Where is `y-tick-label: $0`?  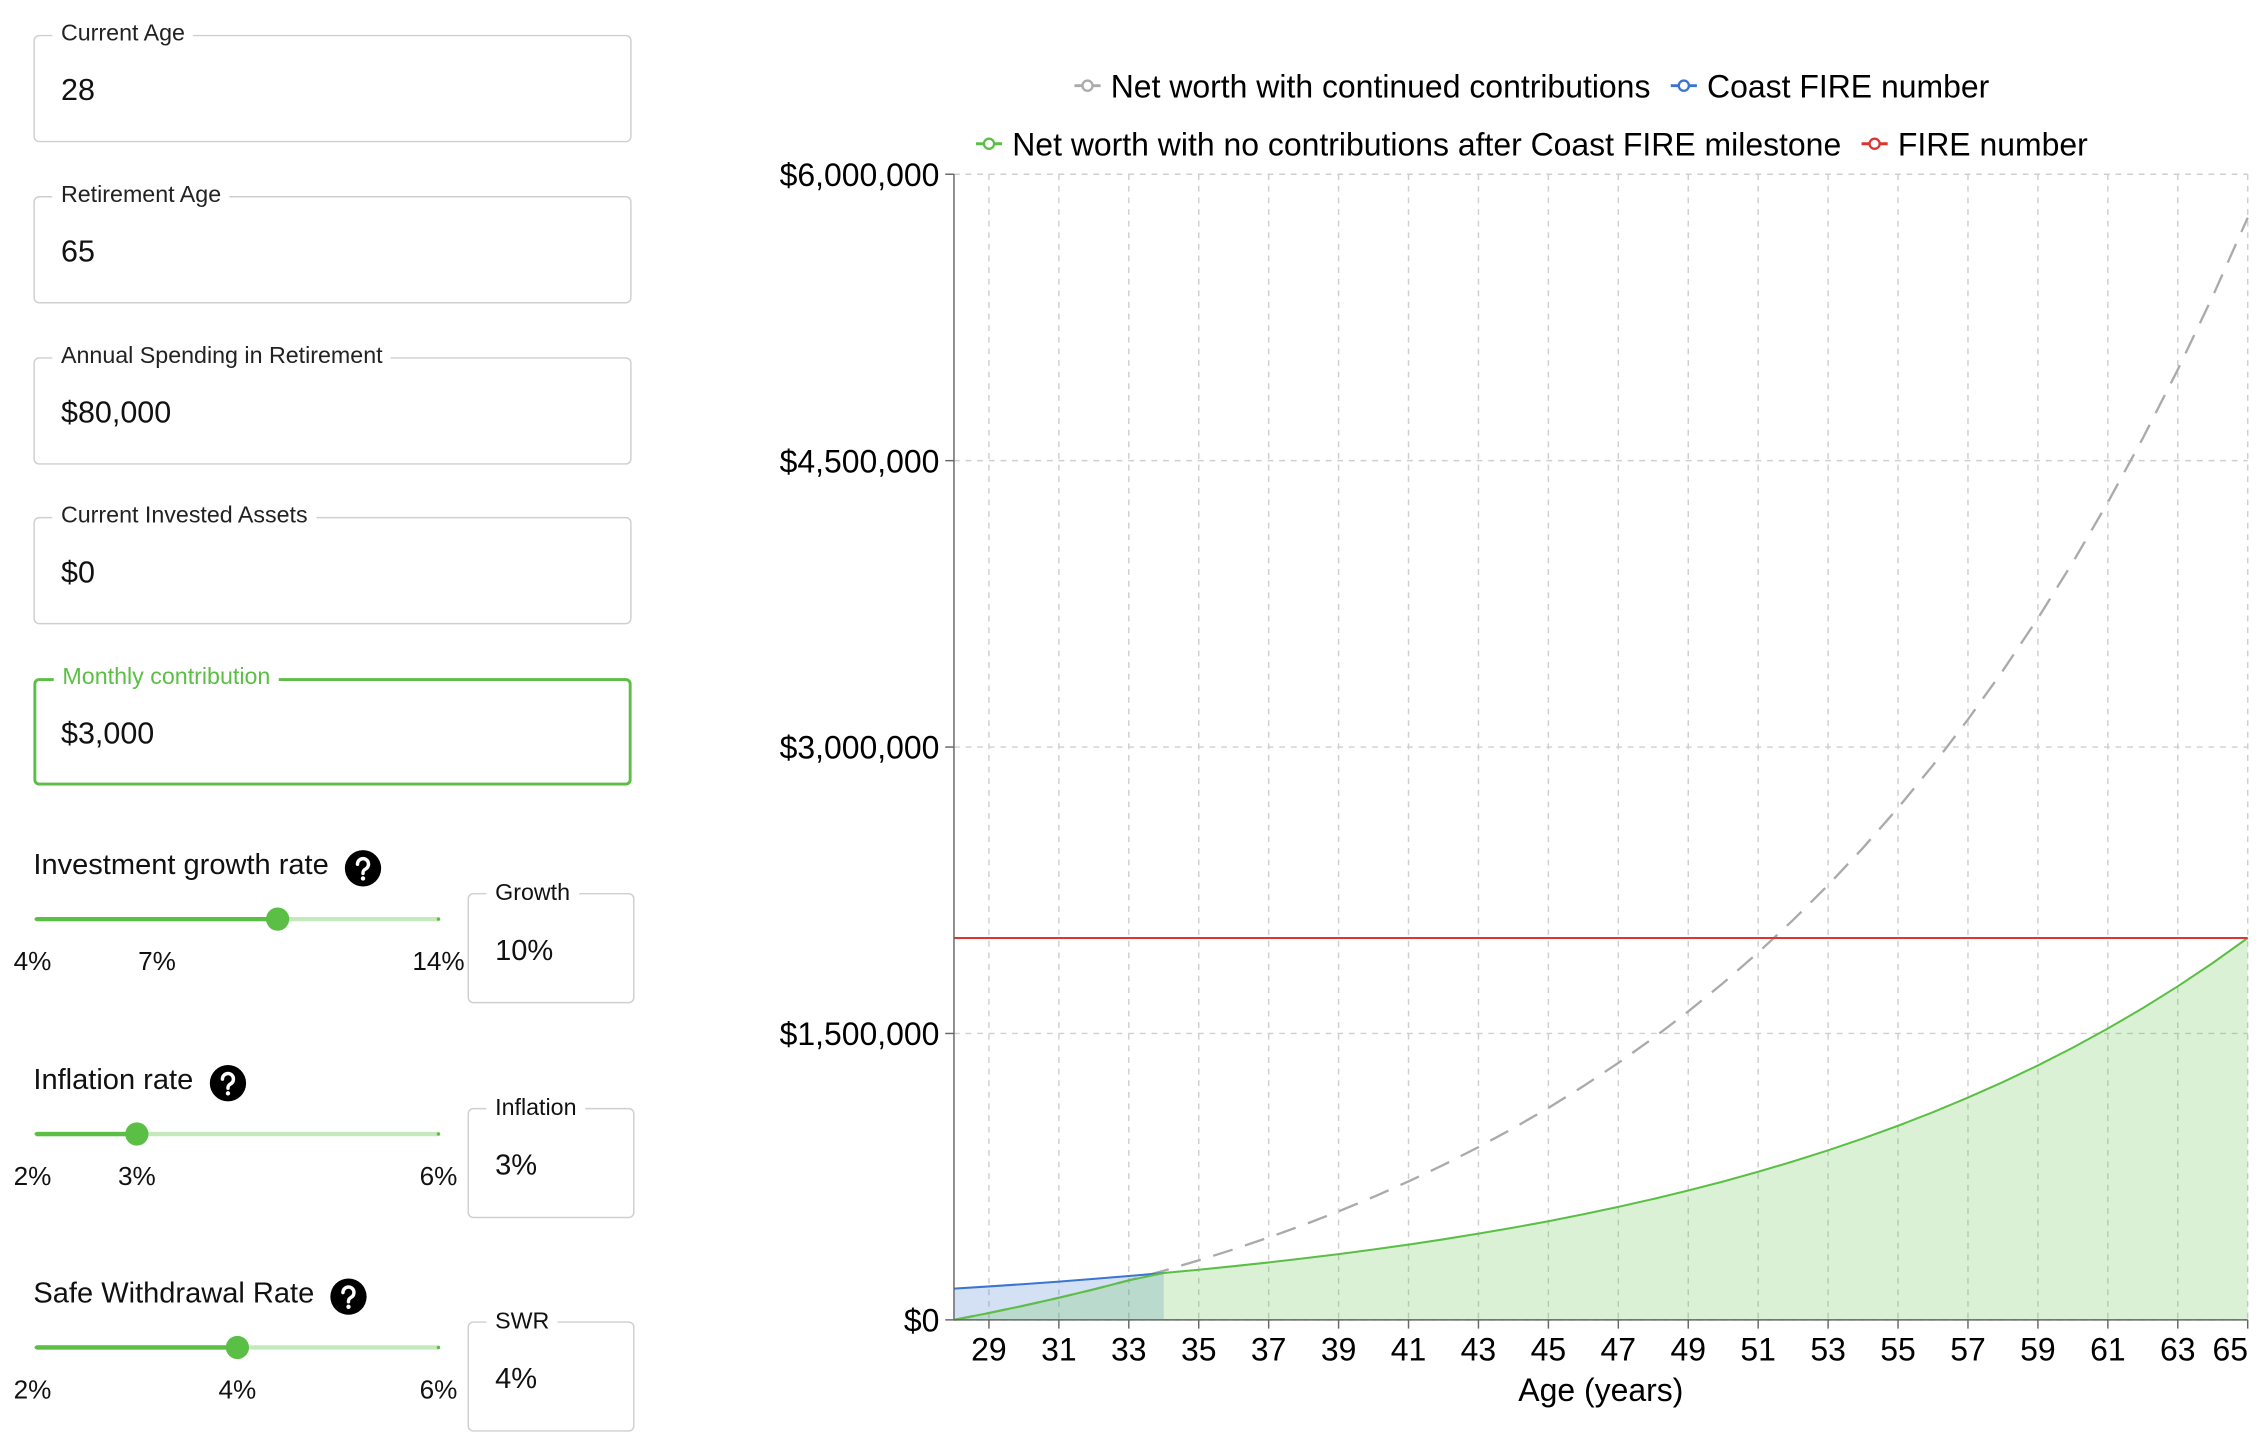
y-tick-label: $0 is located at coordinates (922, 1320).